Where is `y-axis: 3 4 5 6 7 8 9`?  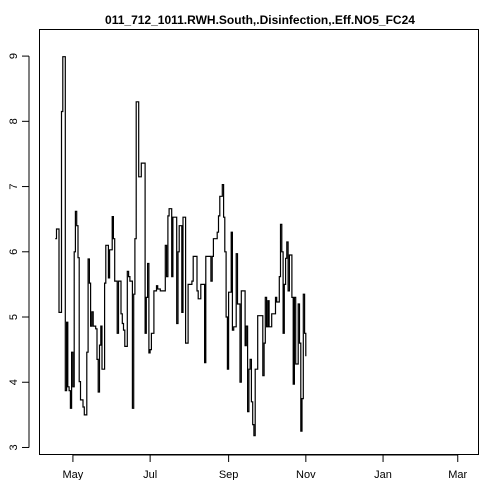
y-axis: 3 4 5 6 7 8 9 is located at coordinates (19, 252).